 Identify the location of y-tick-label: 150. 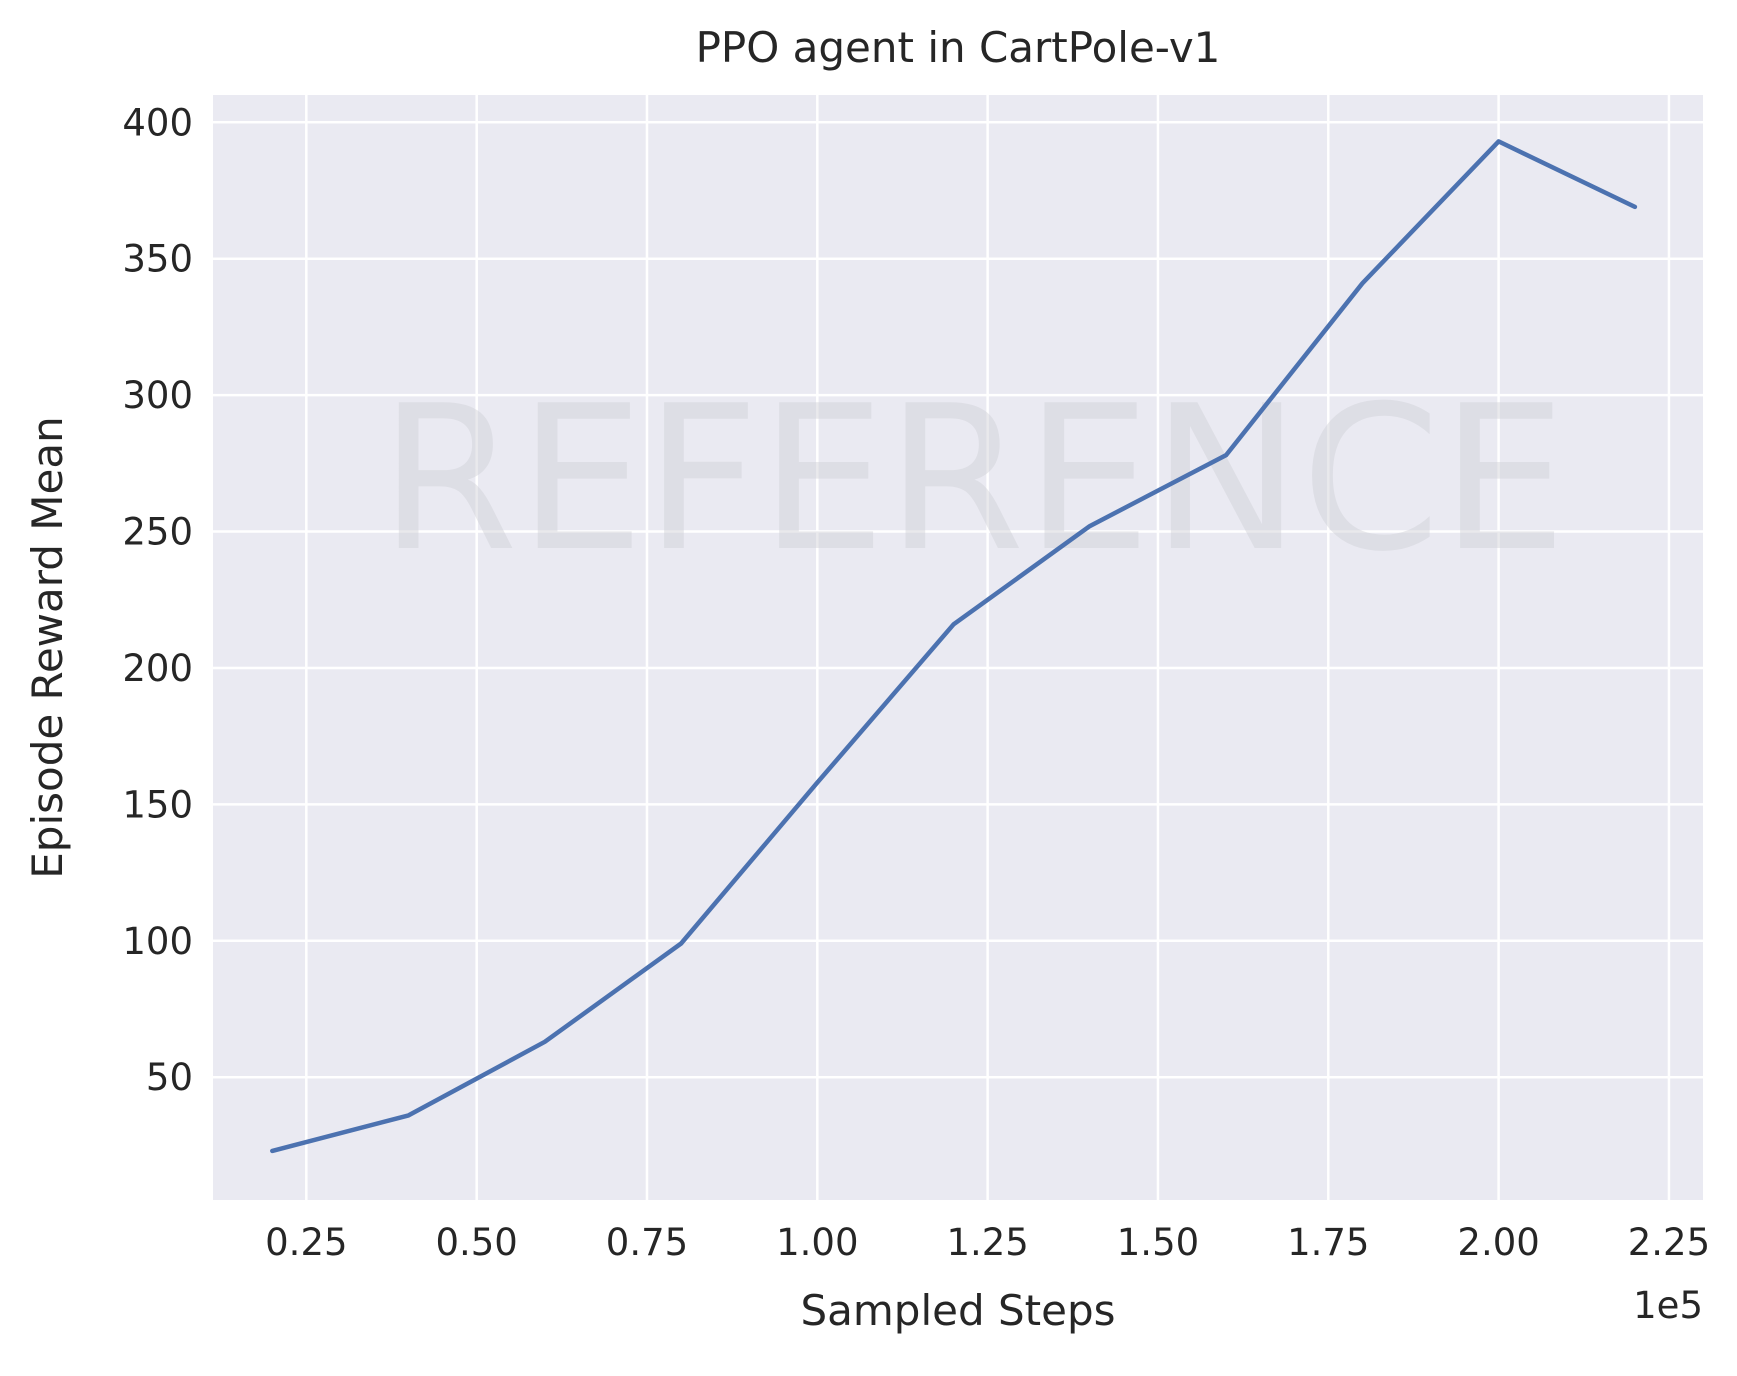
(157, 804).